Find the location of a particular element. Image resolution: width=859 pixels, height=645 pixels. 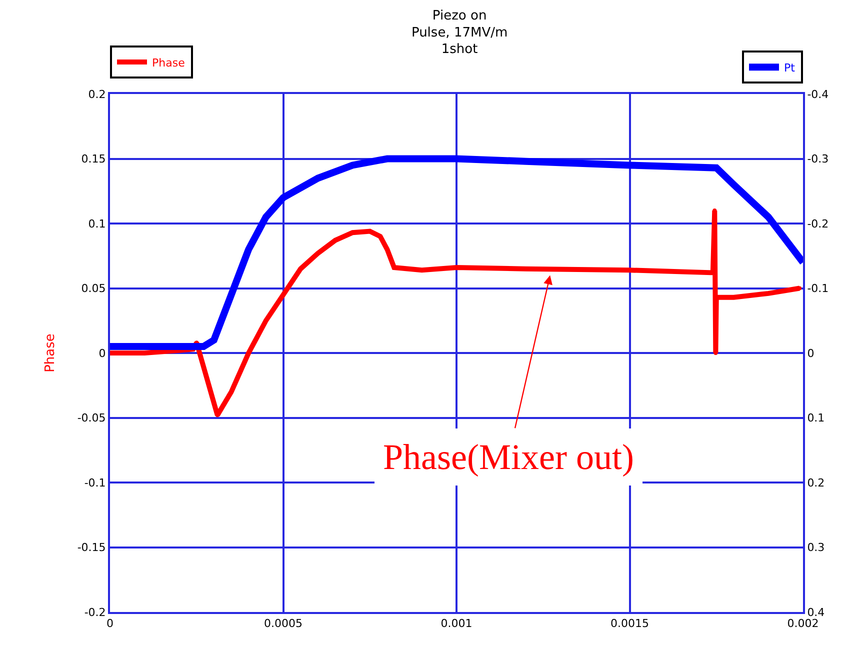

y2-tick-label: -0.2 is located at coordinates (818, 223).